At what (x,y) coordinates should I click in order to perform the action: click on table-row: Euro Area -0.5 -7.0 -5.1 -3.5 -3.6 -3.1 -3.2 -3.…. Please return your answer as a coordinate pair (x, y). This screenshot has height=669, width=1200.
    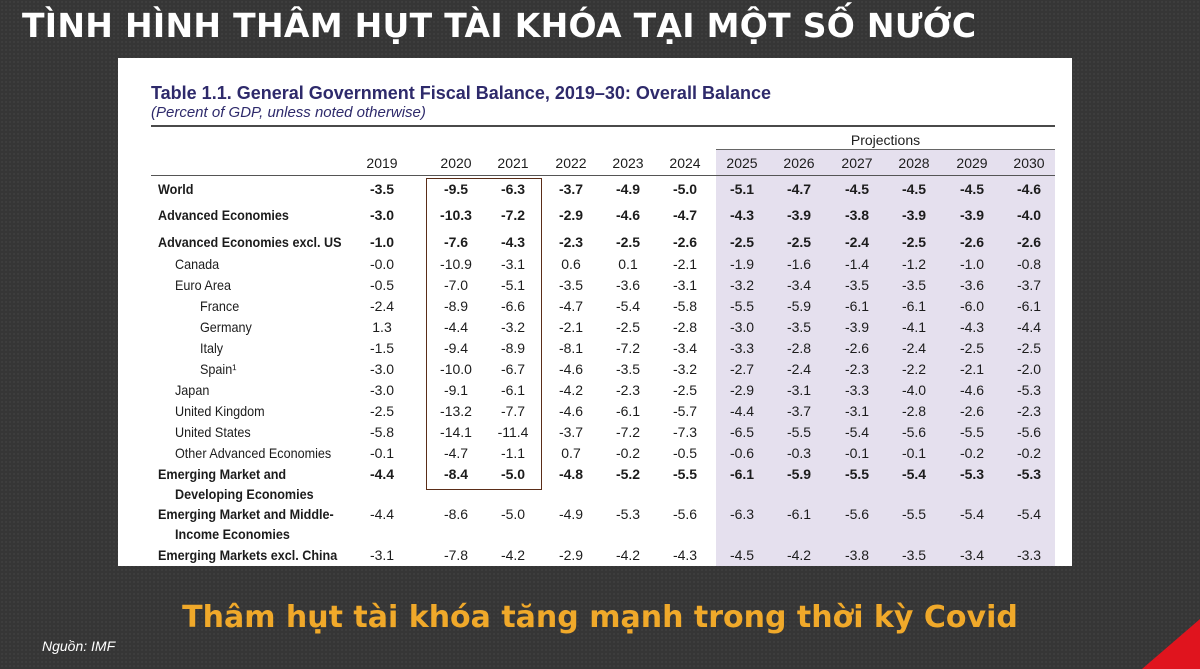
    Looking at the image, I should click on (595, 286).